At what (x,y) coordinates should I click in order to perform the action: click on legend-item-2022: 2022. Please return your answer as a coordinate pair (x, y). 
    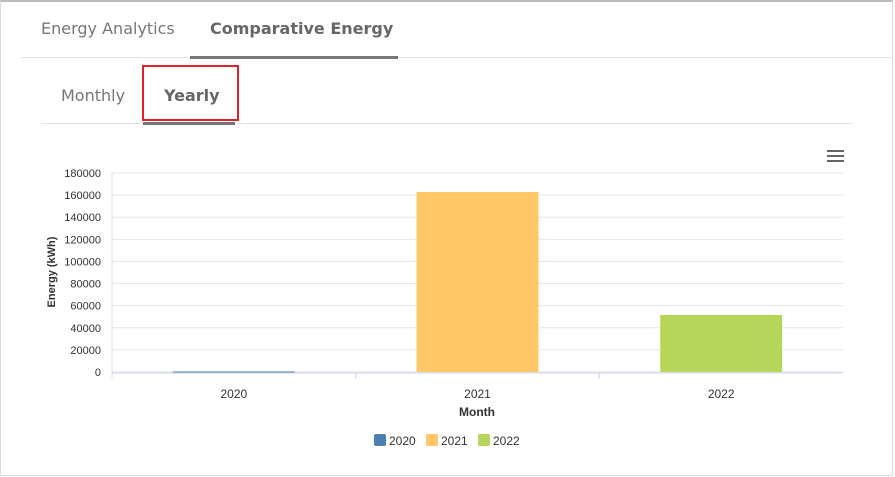
    Looking at the image, I should click on (506, 441).